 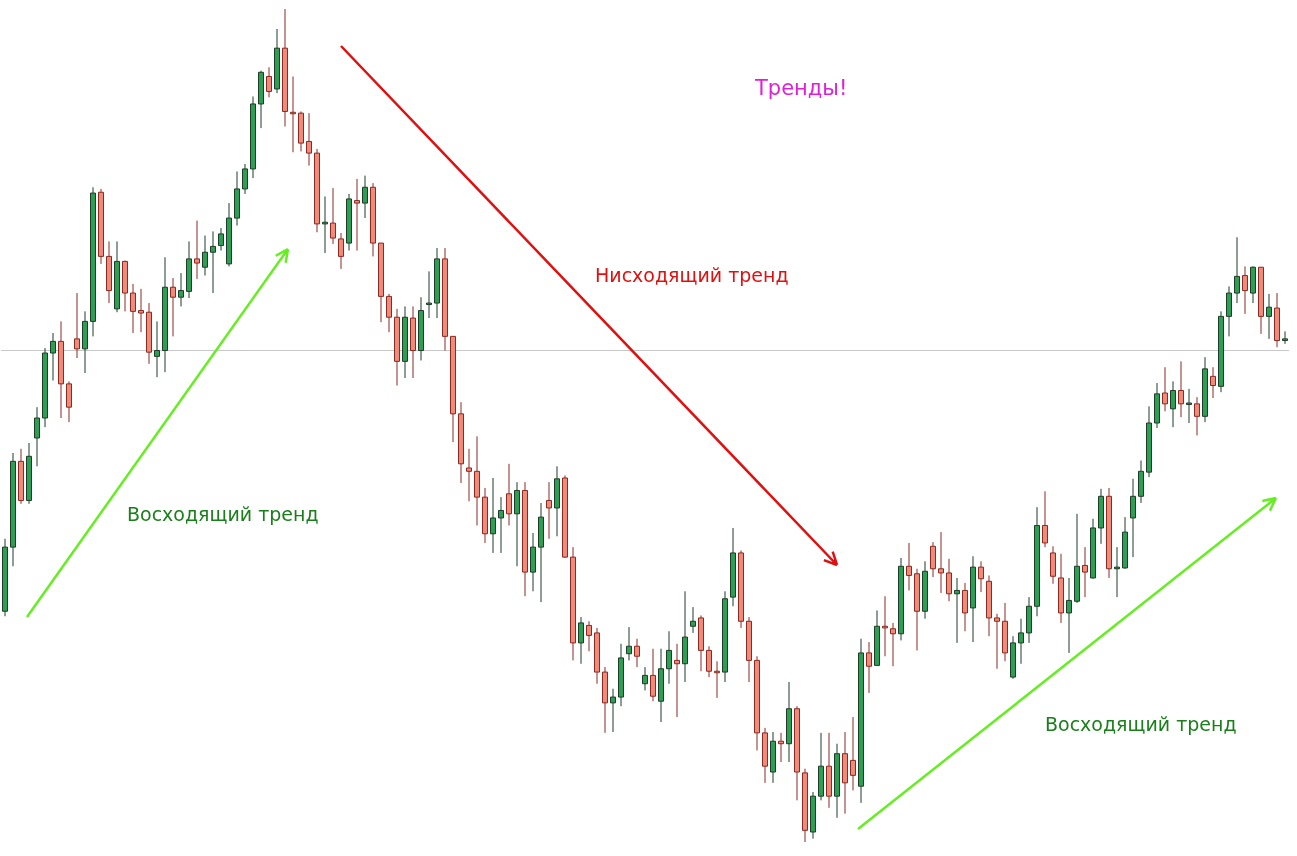 I want to click on text: Тренды!, so click(x=801, y=87).